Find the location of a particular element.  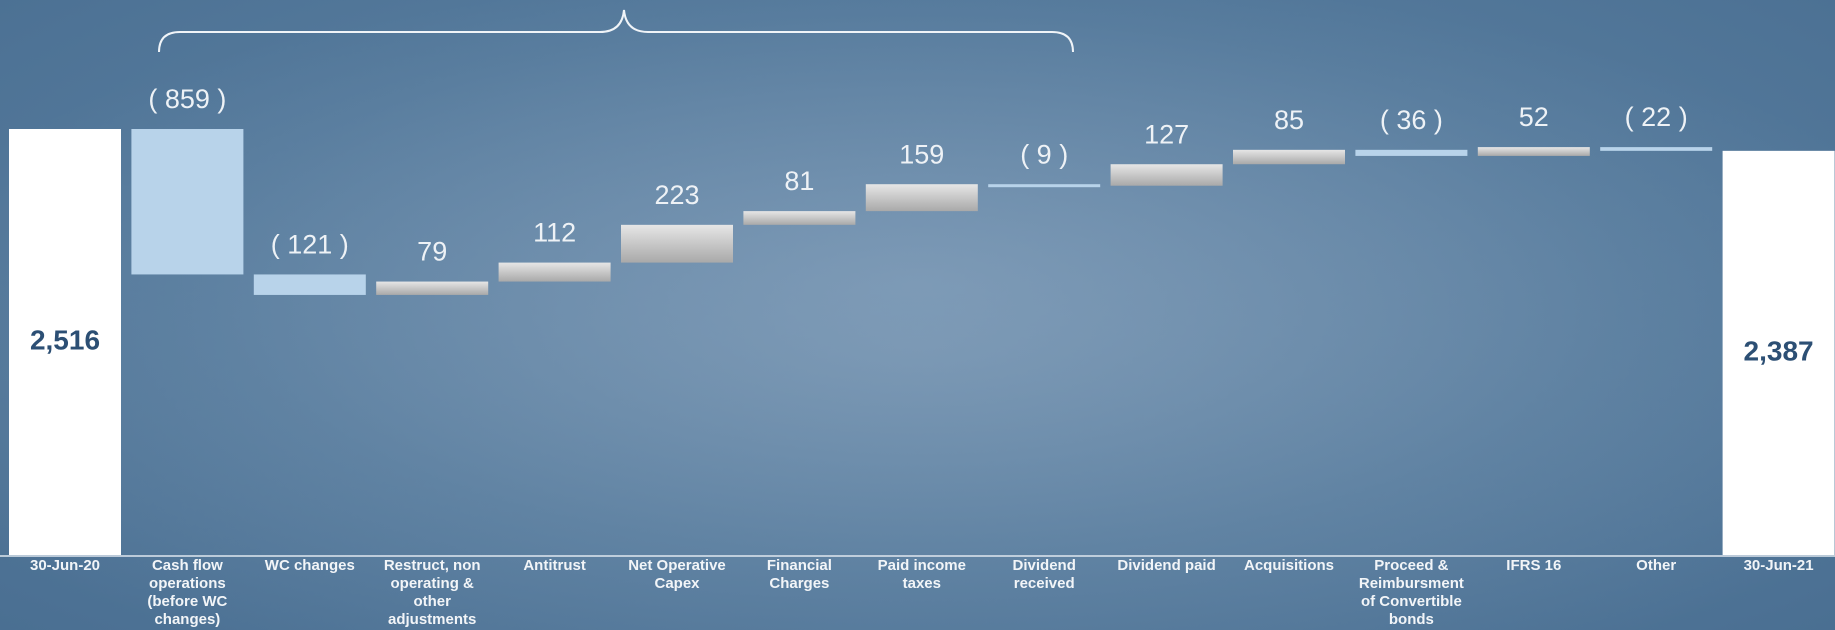

value-label: ( 121 ) is located at coordinates (310, 245).